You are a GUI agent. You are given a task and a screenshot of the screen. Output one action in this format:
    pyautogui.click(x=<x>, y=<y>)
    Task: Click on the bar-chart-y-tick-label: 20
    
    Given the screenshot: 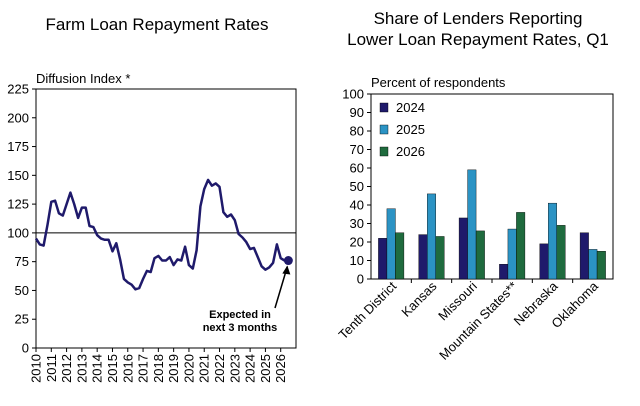 What is the action you would take?
    pyautogui.click(x=357, y=242)
    